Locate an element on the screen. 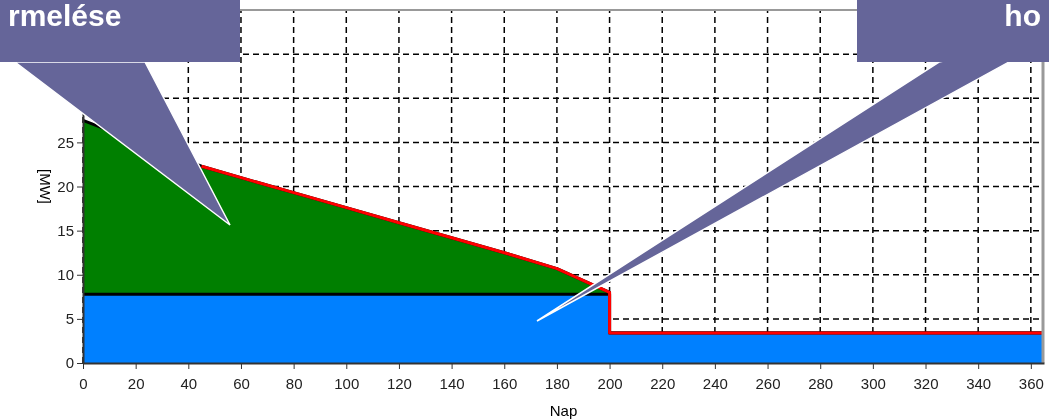 This screenshot has width=1049, height=420. y-tick-label: 10 is located at coordinates (65, 275).